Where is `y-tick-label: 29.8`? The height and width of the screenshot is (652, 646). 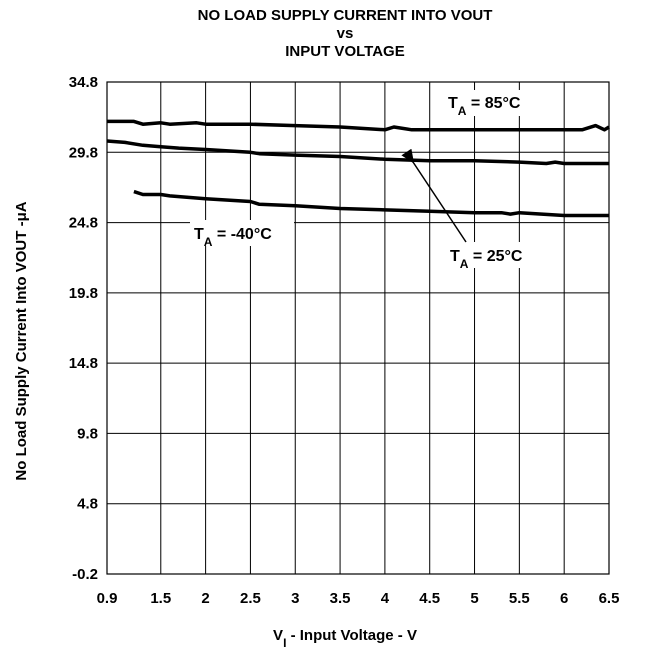
y-tick-label: 29.8 is located at coordinates (83, 152).